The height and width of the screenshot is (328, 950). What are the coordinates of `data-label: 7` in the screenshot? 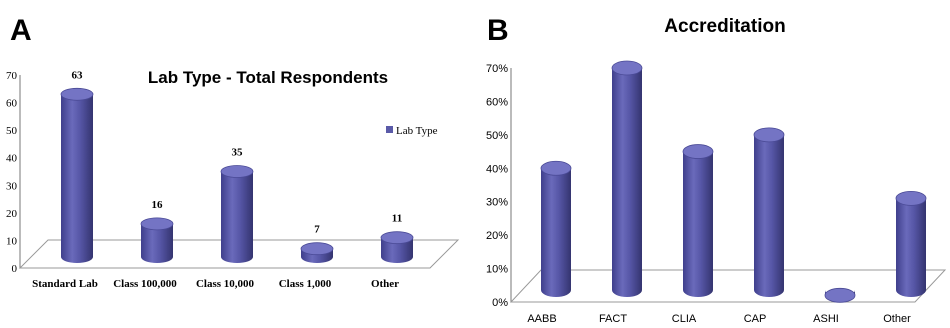 It's located at (317, 230).